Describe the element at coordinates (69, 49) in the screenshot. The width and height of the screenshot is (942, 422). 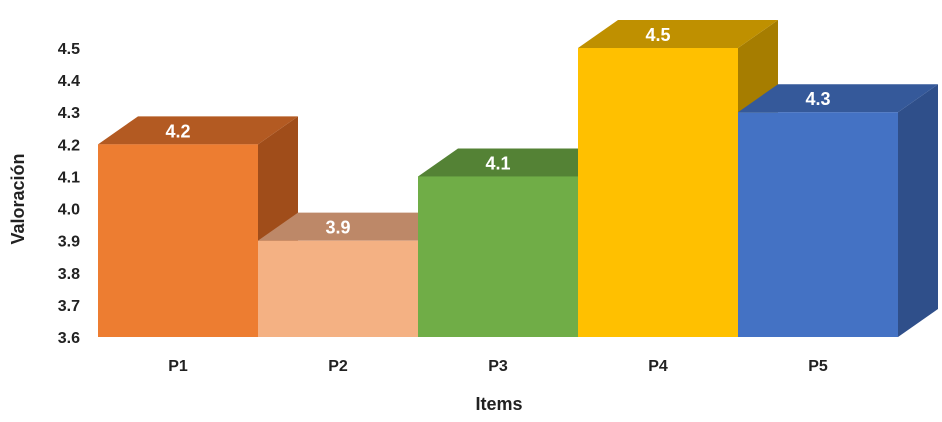
I see `y-tick-label: 4.5` at that location.